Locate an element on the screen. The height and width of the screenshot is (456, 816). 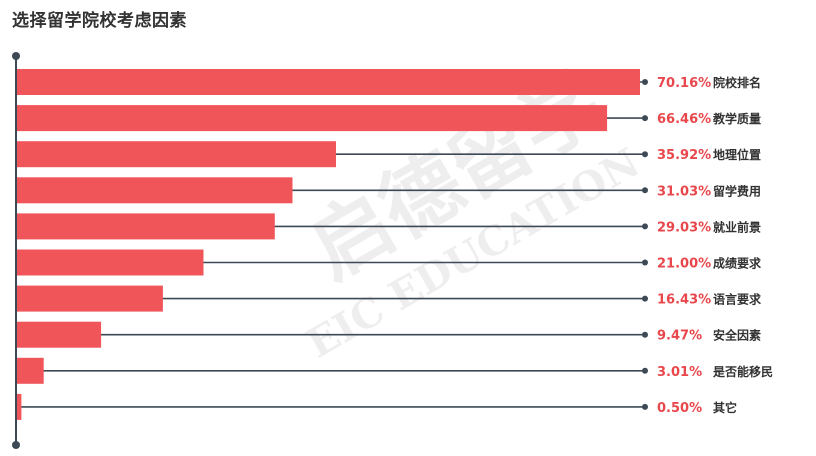
category-label: 留学费用 is located at coordinates (737, 190).